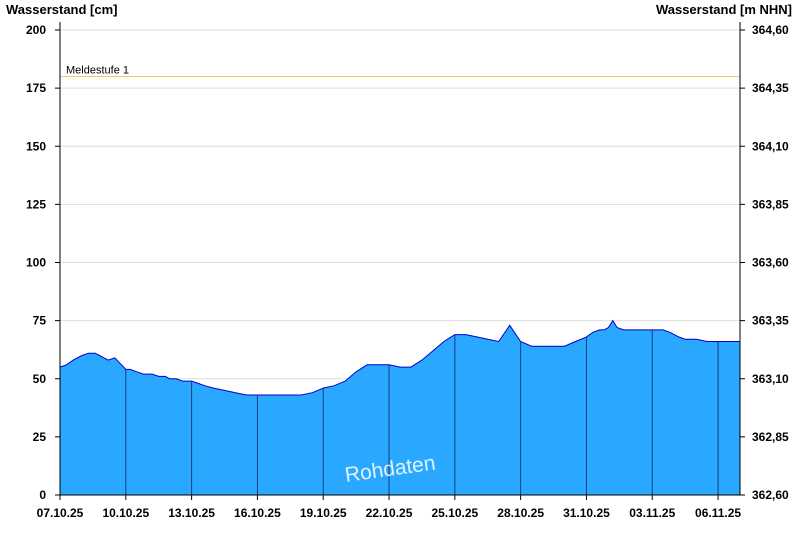  I want to click on x-tick-label: 31.10.25, so click(586, 513).